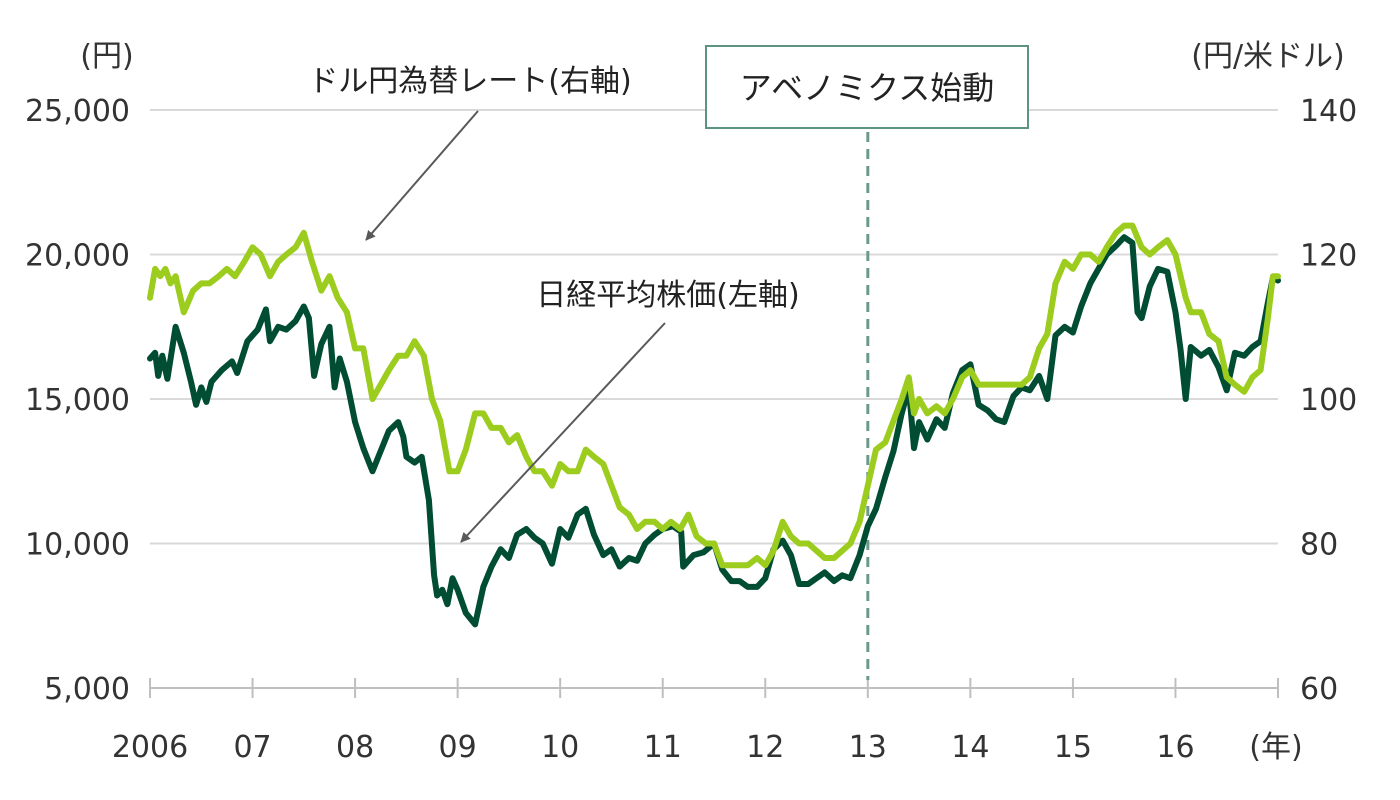  I want to click on x-tick-label: 15, so click(1073, 747).